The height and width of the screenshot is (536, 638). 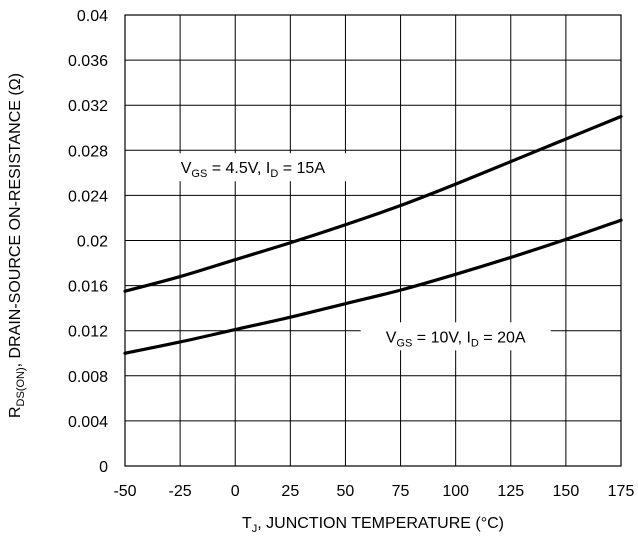 What do you see at coordinates (103, 467) in the screenshot?
I see `y-tick-label: 0` at bounding box center [103, 467].